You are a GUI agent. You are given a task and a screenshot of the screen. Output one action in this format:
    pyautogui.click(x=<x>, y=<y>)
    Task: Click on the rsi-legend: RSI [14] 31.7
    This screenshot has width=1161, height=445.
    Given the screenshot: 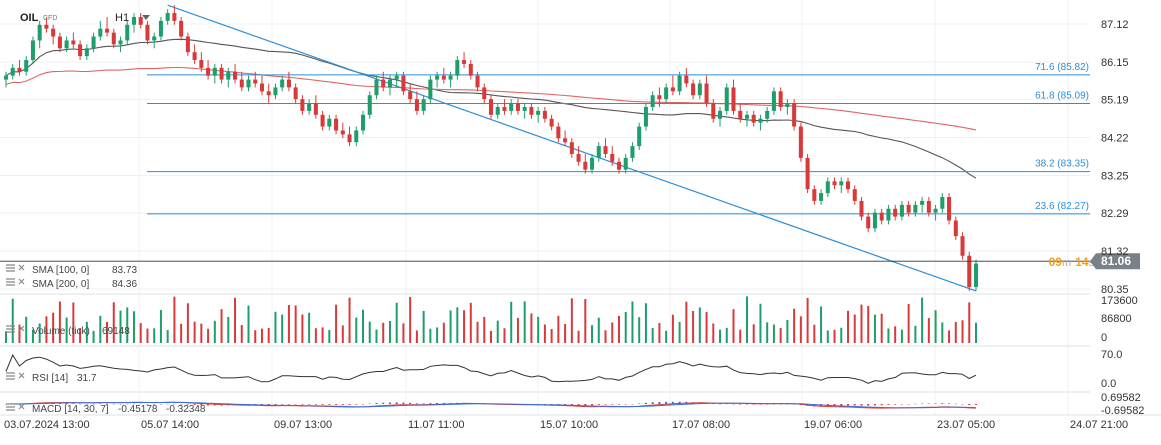 What is the action you would take?
    pyautogui.click(x=51, y=378)
    